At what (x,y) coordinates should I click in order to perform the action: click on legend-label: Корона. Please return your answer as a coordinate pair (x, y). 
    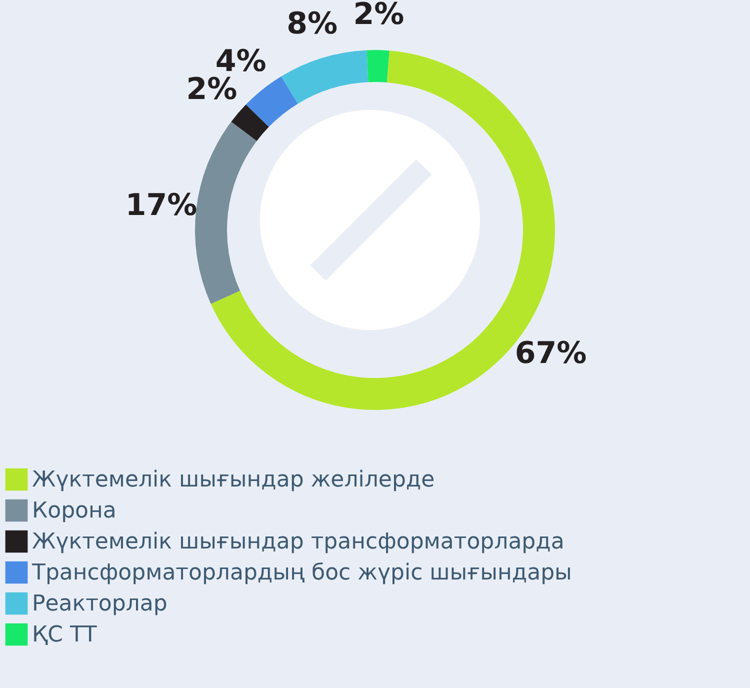
    Looking at the image, I should click on (74, 511).